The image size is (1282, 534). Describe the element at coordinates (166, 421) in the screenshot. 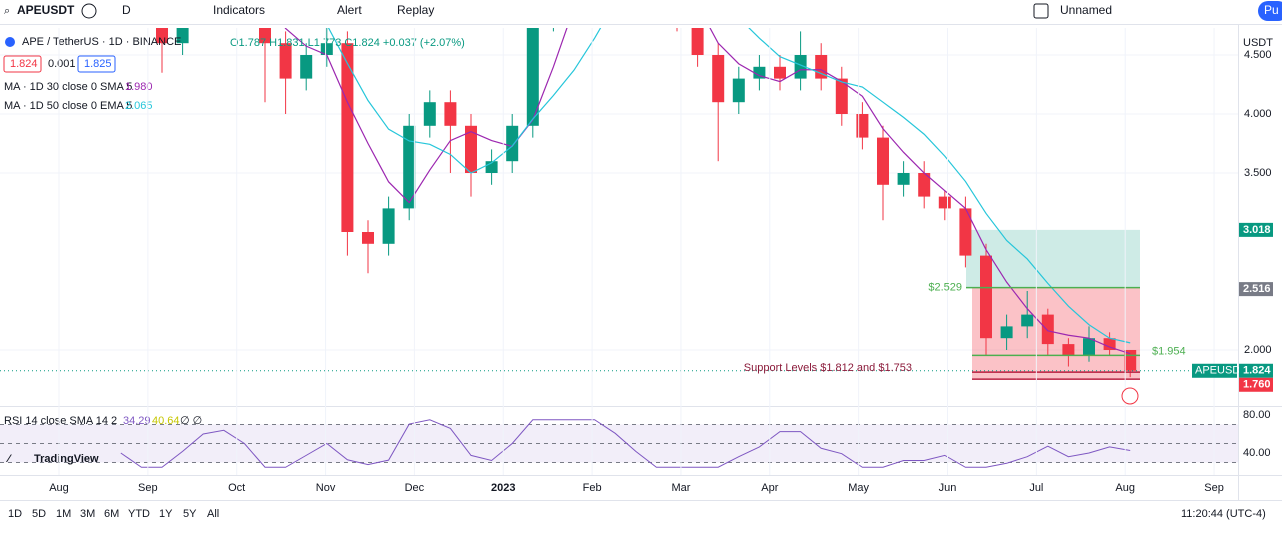

I see `rsi-sma: 40.64` at that location.